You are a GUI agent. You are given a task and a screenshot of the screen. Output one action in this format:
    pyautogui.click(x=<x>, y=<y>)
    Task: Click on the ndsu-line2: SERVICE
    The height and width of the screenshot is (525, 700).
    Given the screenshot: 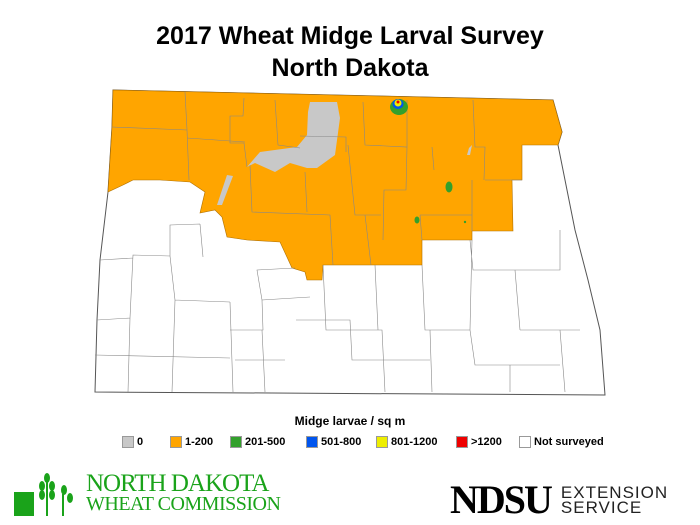 What is the action you would take?
    pyautogui.click(x=601, y=507)
    